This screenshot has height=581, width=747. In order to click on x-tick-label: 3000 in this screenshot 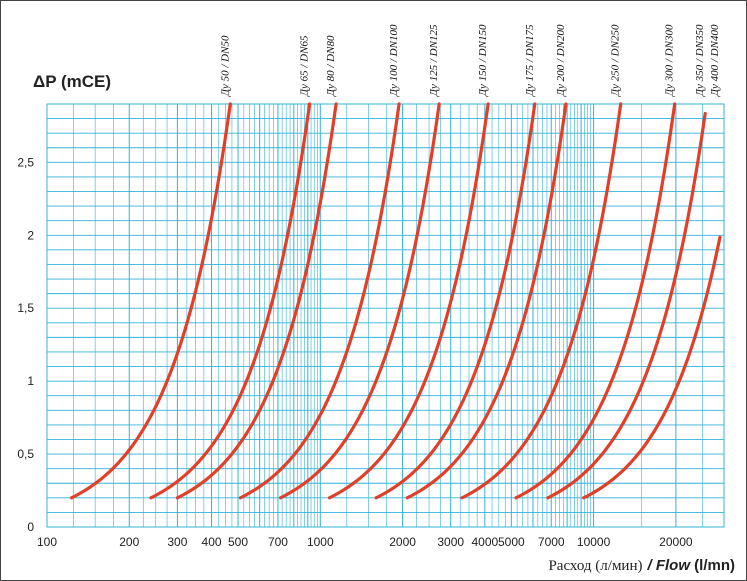, I will do `click(450, 542)`.